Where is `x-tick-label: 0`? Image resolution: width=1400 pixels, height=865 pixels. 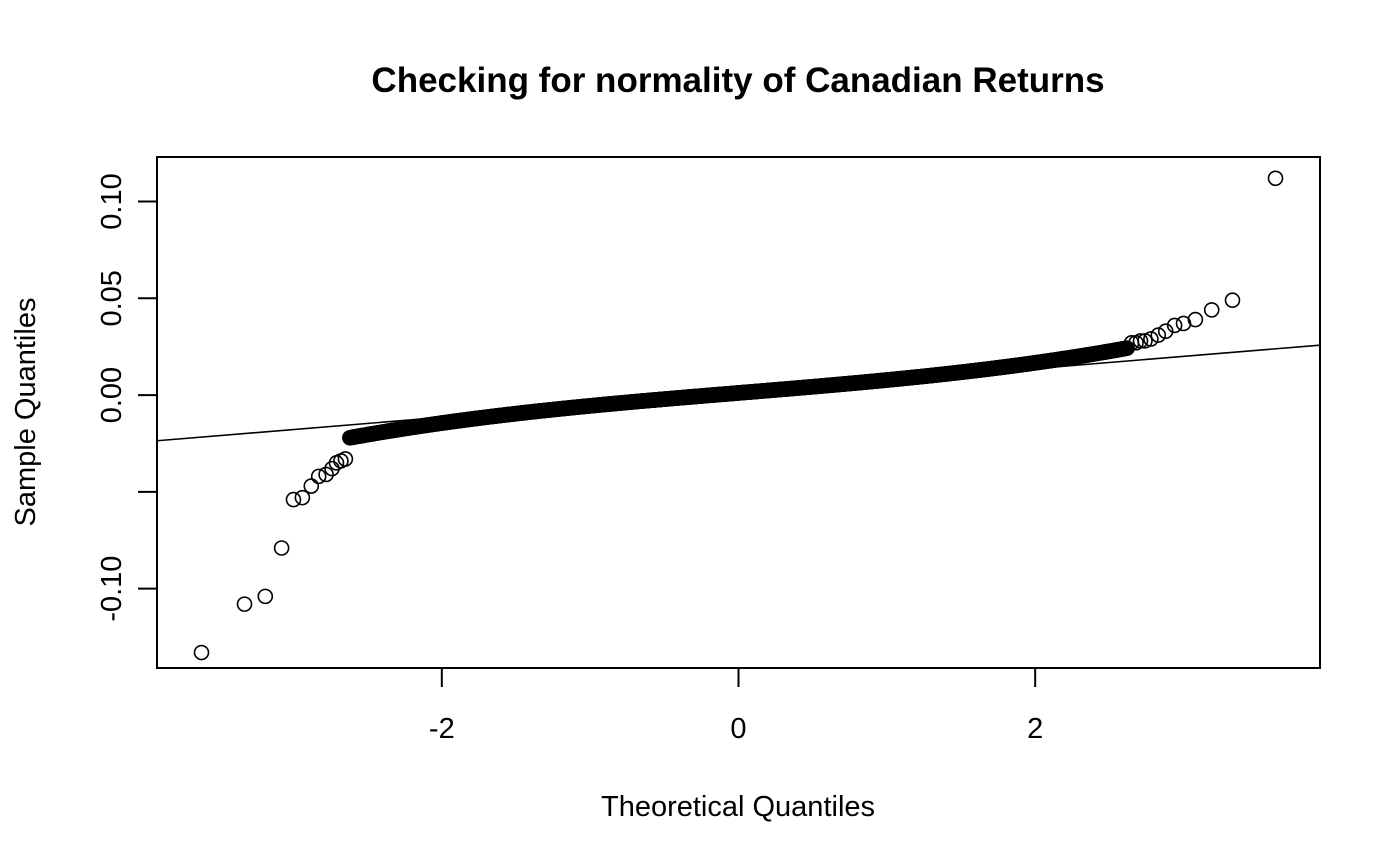
x-tick-label: 0 is located at coordinates (738, 729).